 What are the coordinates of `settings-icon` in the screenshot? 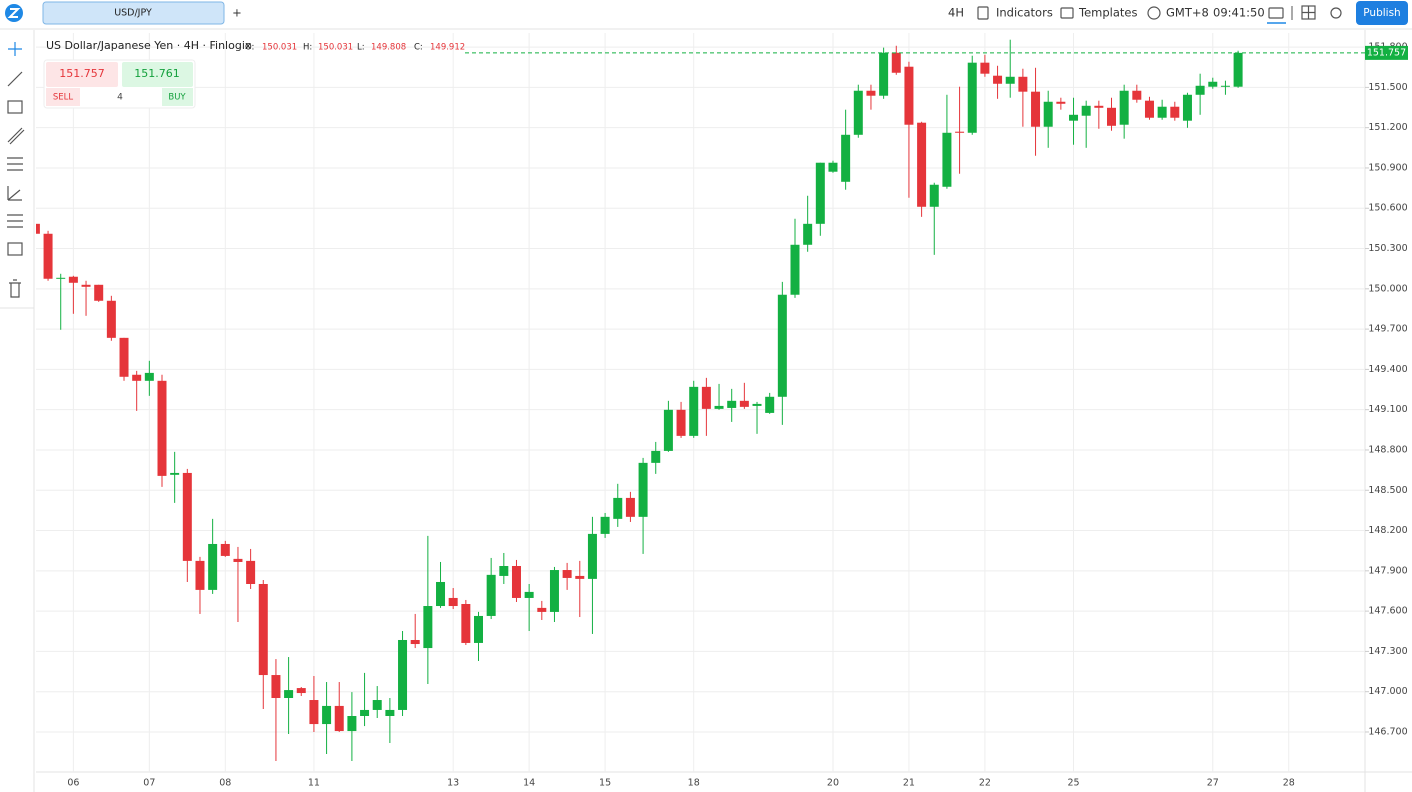 It's located at (1336, 13).